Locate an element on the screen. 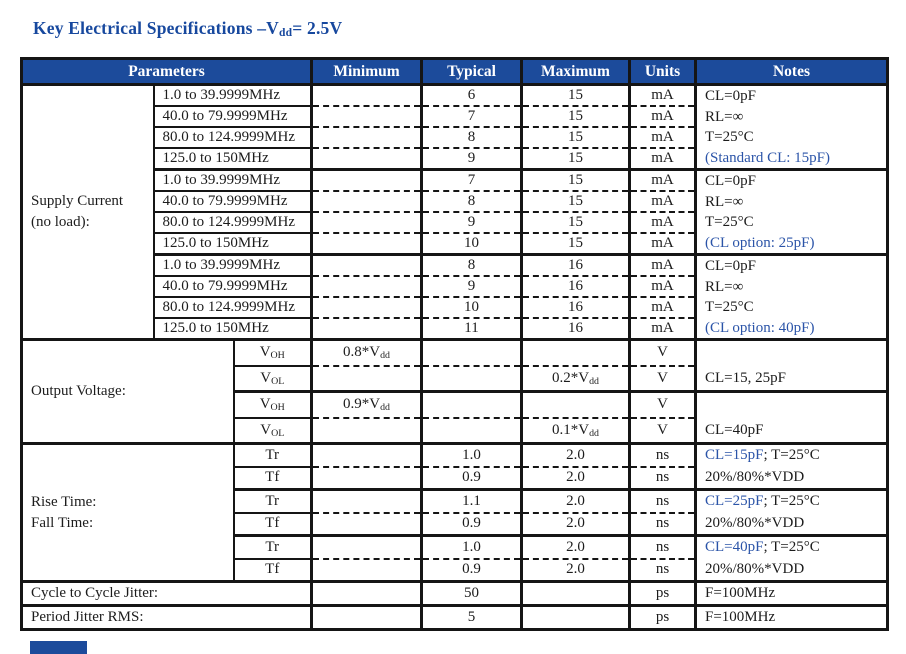 The height and width of the screenshot is (654, 906). subparam-cell: VOL is located at coordinates (272, 378).